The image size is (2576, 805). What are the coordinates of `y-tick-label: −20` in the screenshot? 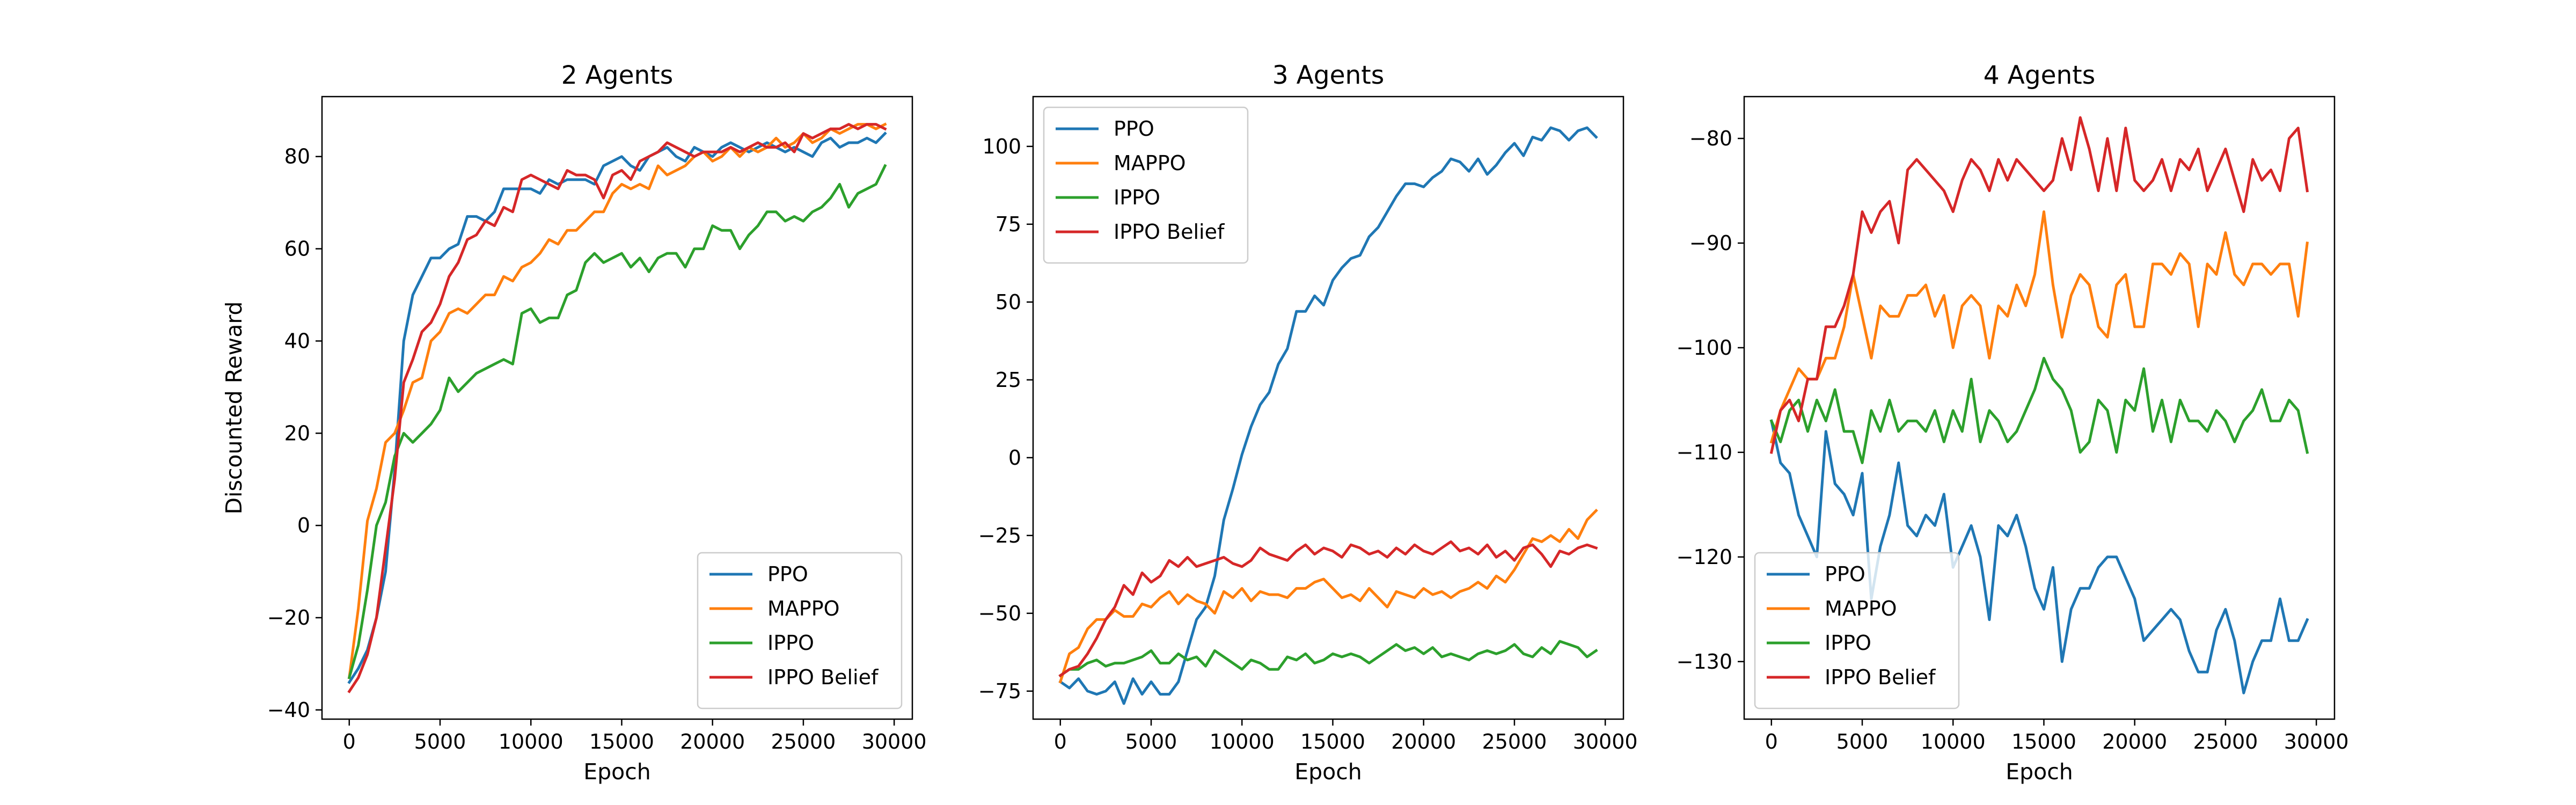 It's located at (288, 618).